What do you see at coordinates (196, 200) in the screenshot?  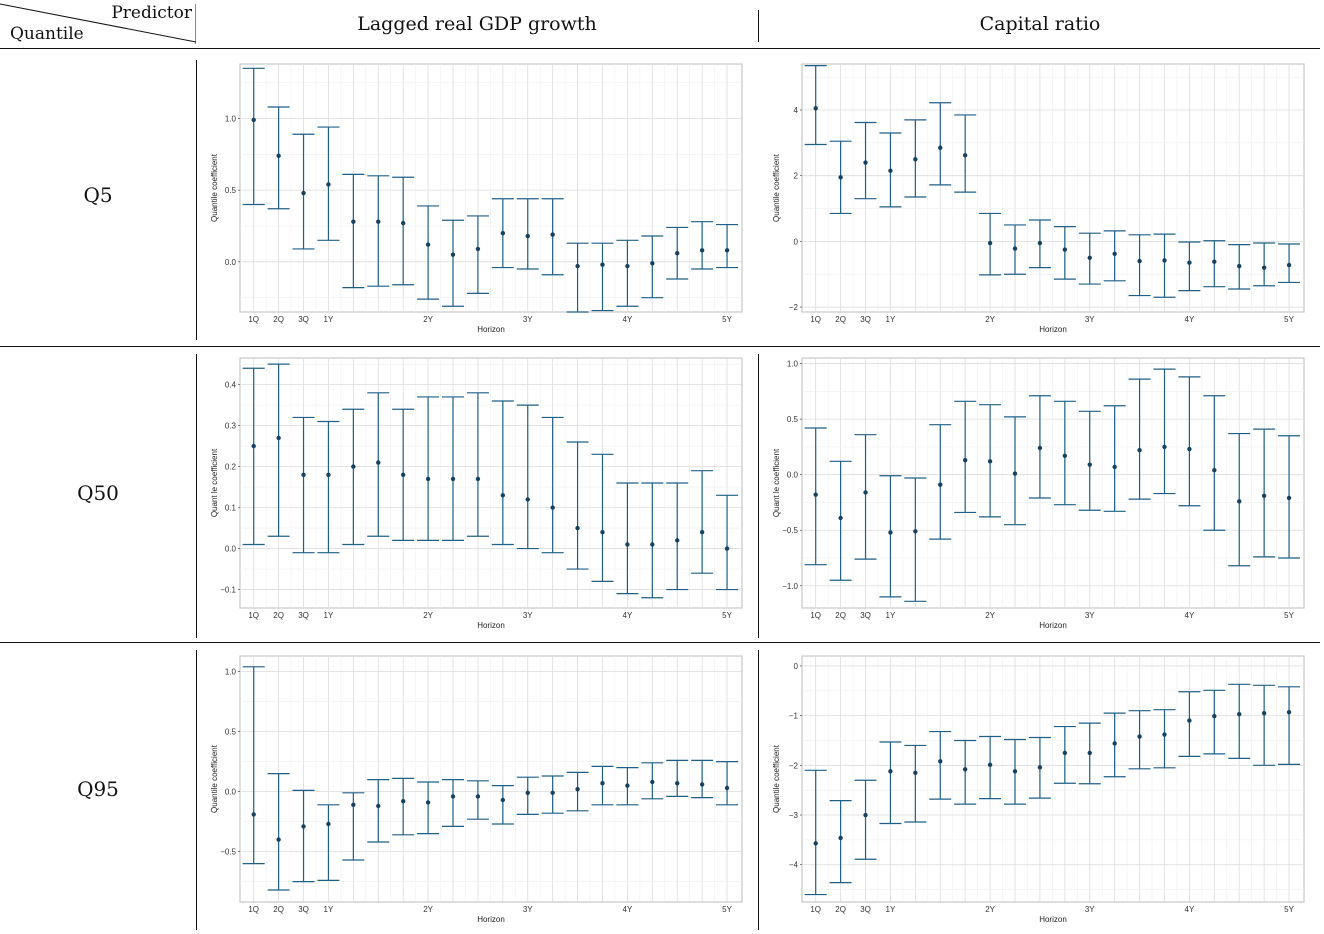 I see `row-divider-q5` at bounding box center [196, 200].